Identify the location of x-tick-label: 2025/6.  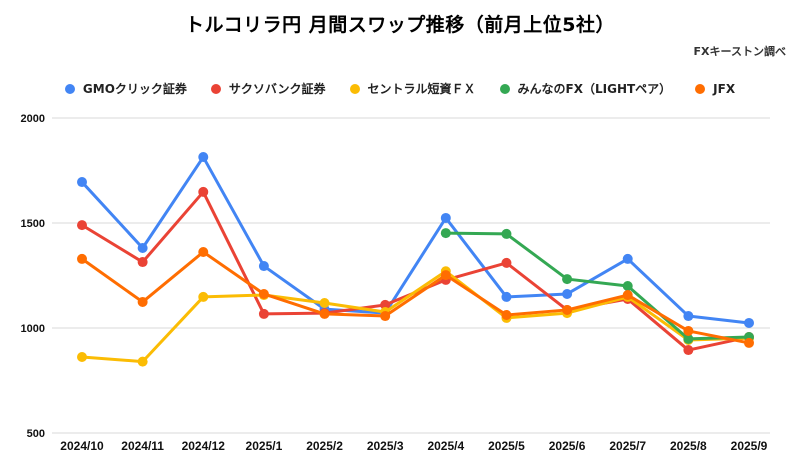
(567, 446).